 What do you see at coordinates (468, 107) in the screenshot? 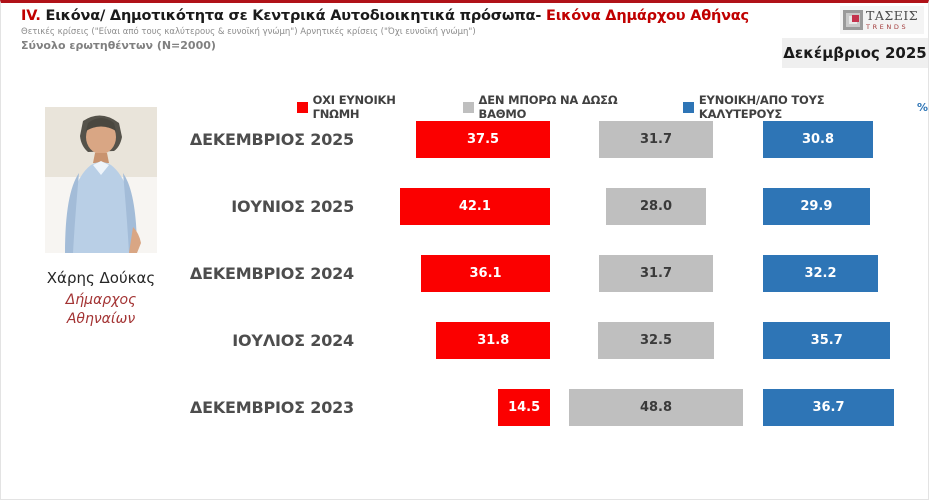
I see `neutral-swatch-icon` at bounding box center [468, 107].